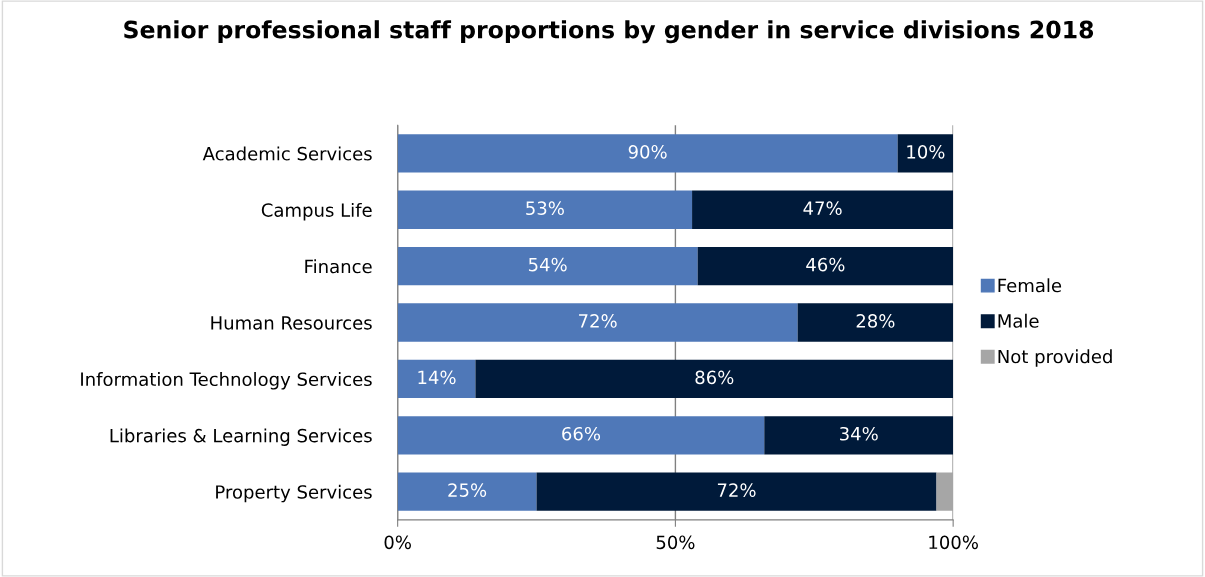 The height and width of the screenshot is (577, 1205). What do you see at coordinates (291, 323) in the screenshot?
I see `y-tick-label: Human Resources` at bounding box center [291, 323].